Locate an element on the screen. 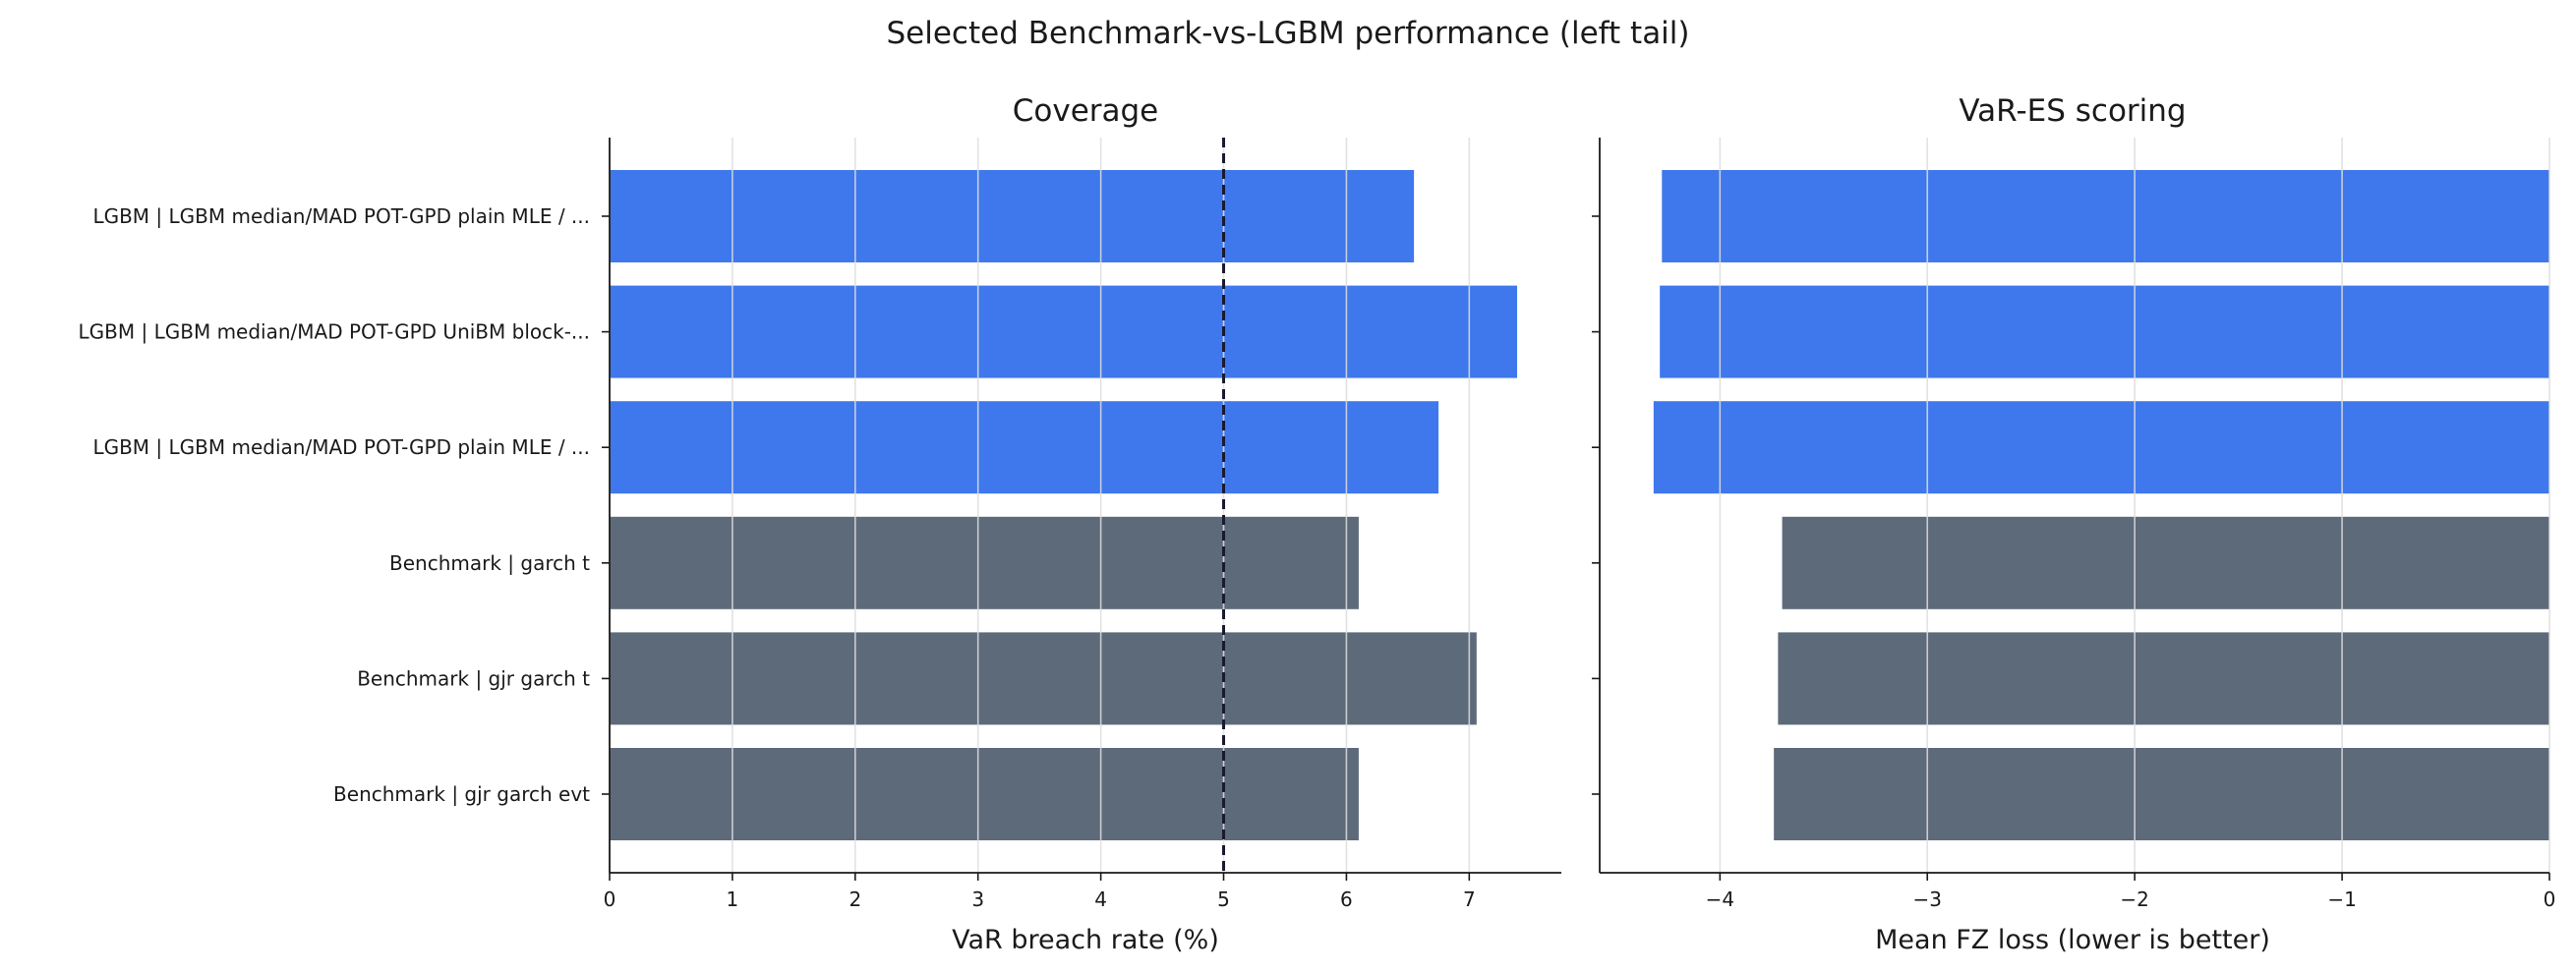  coverage-title: Coverage is located at coordinates (1086, 111).